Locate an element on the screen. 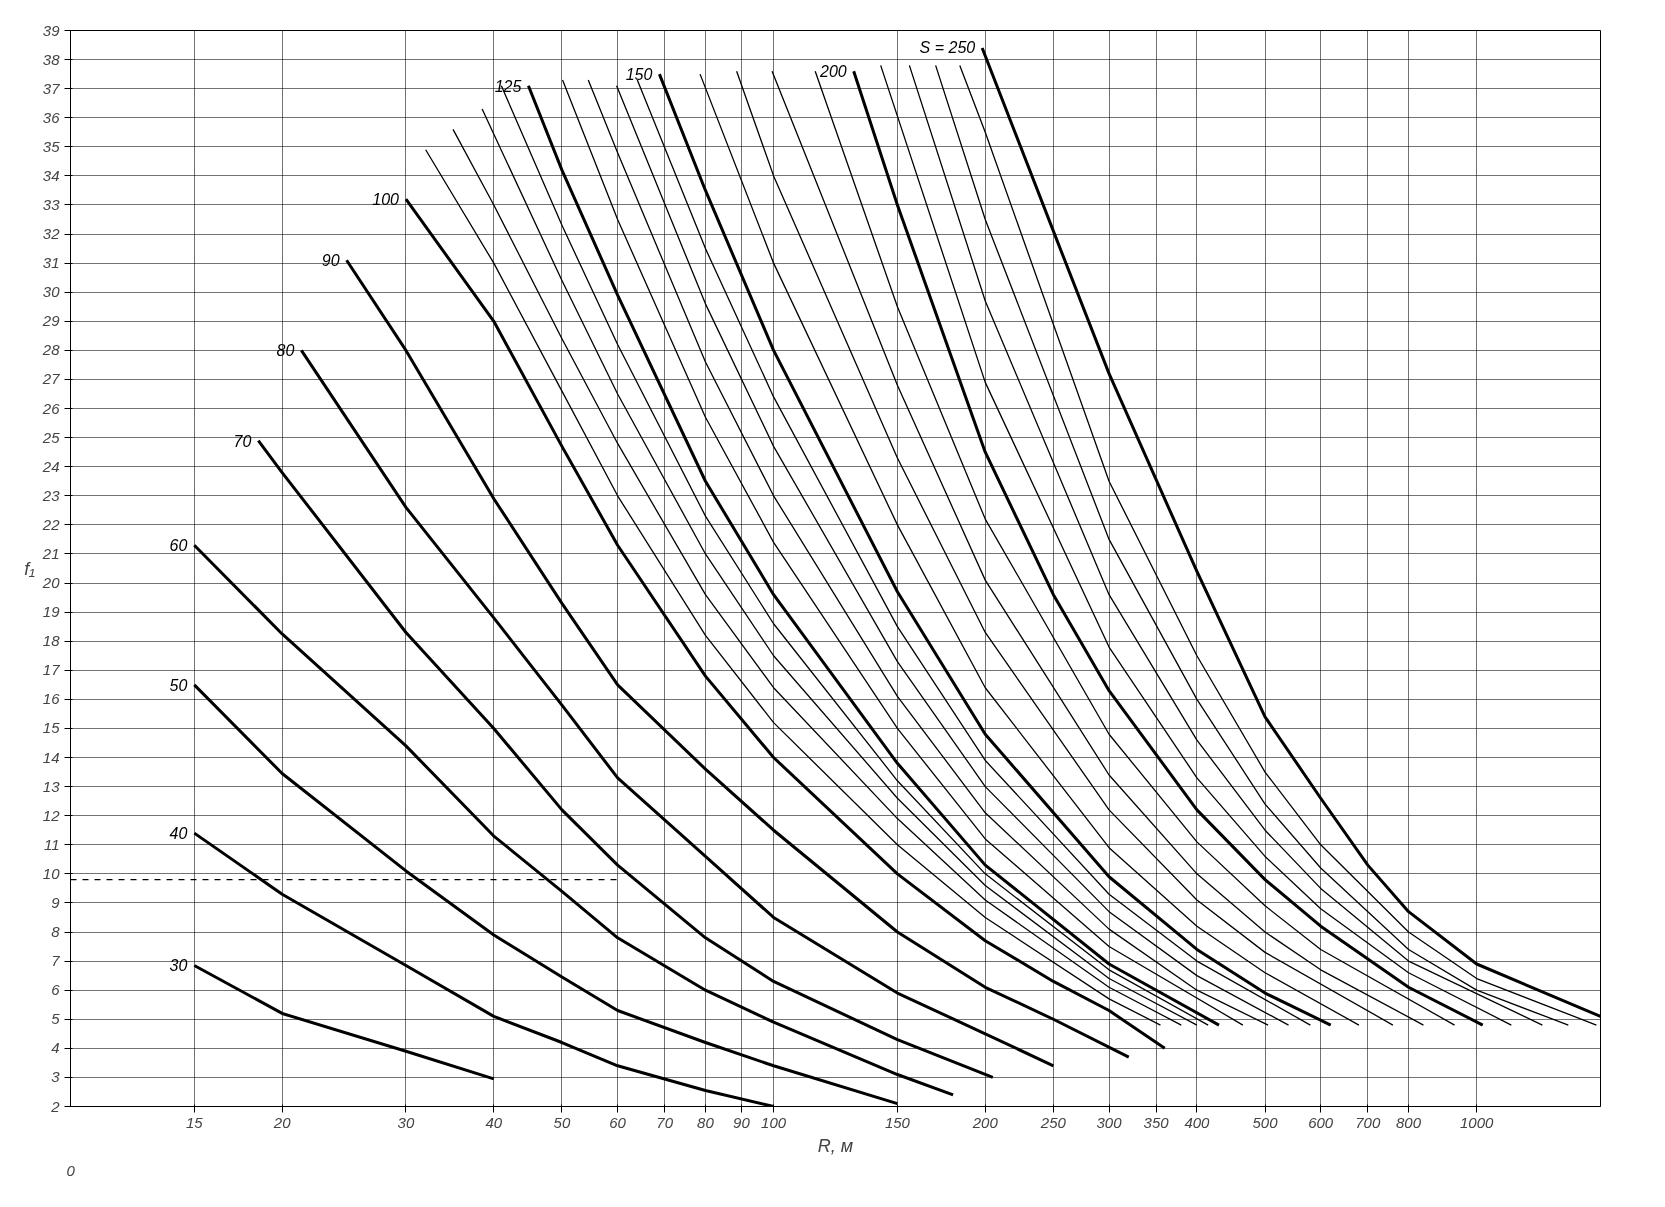 This screenshot has width=1665, height=1207. y-tick-label: 26 is located at coordinates (51, 408).